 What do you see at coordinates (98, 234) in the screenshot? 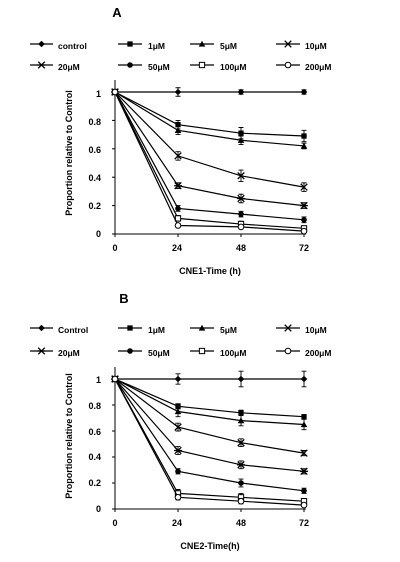
I see `y-tick-label-a-0: 0` at bounding box center [98, 234].